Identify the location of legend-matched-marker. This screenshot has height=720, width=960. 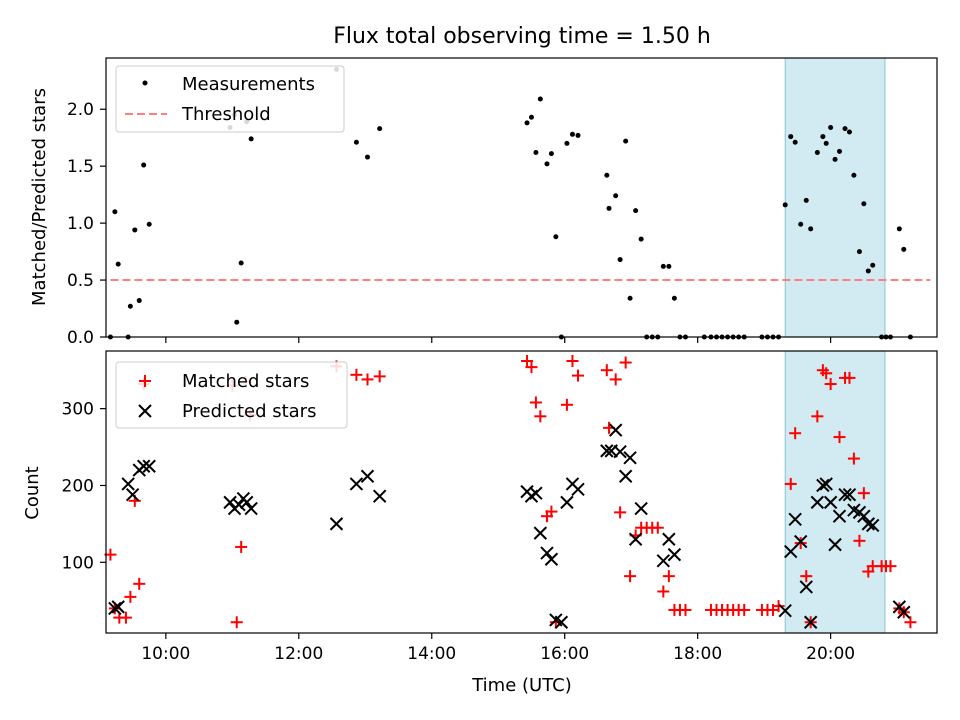
(145, 381).